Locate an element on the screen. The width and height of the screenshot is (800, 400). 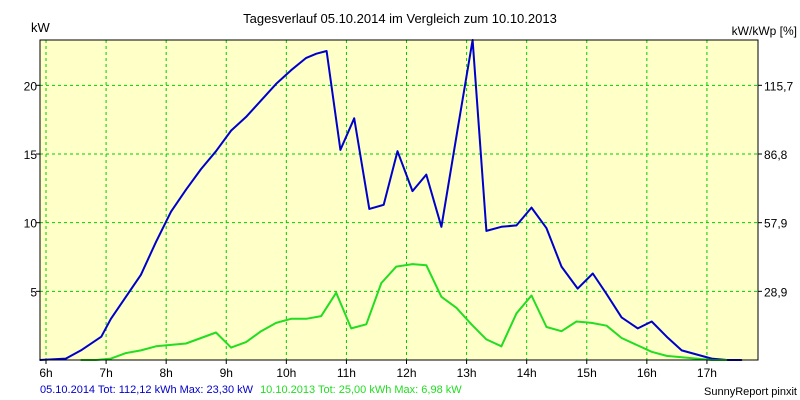
y-right-tick-label-1: 57,9 is located at coordinates (776, 224).